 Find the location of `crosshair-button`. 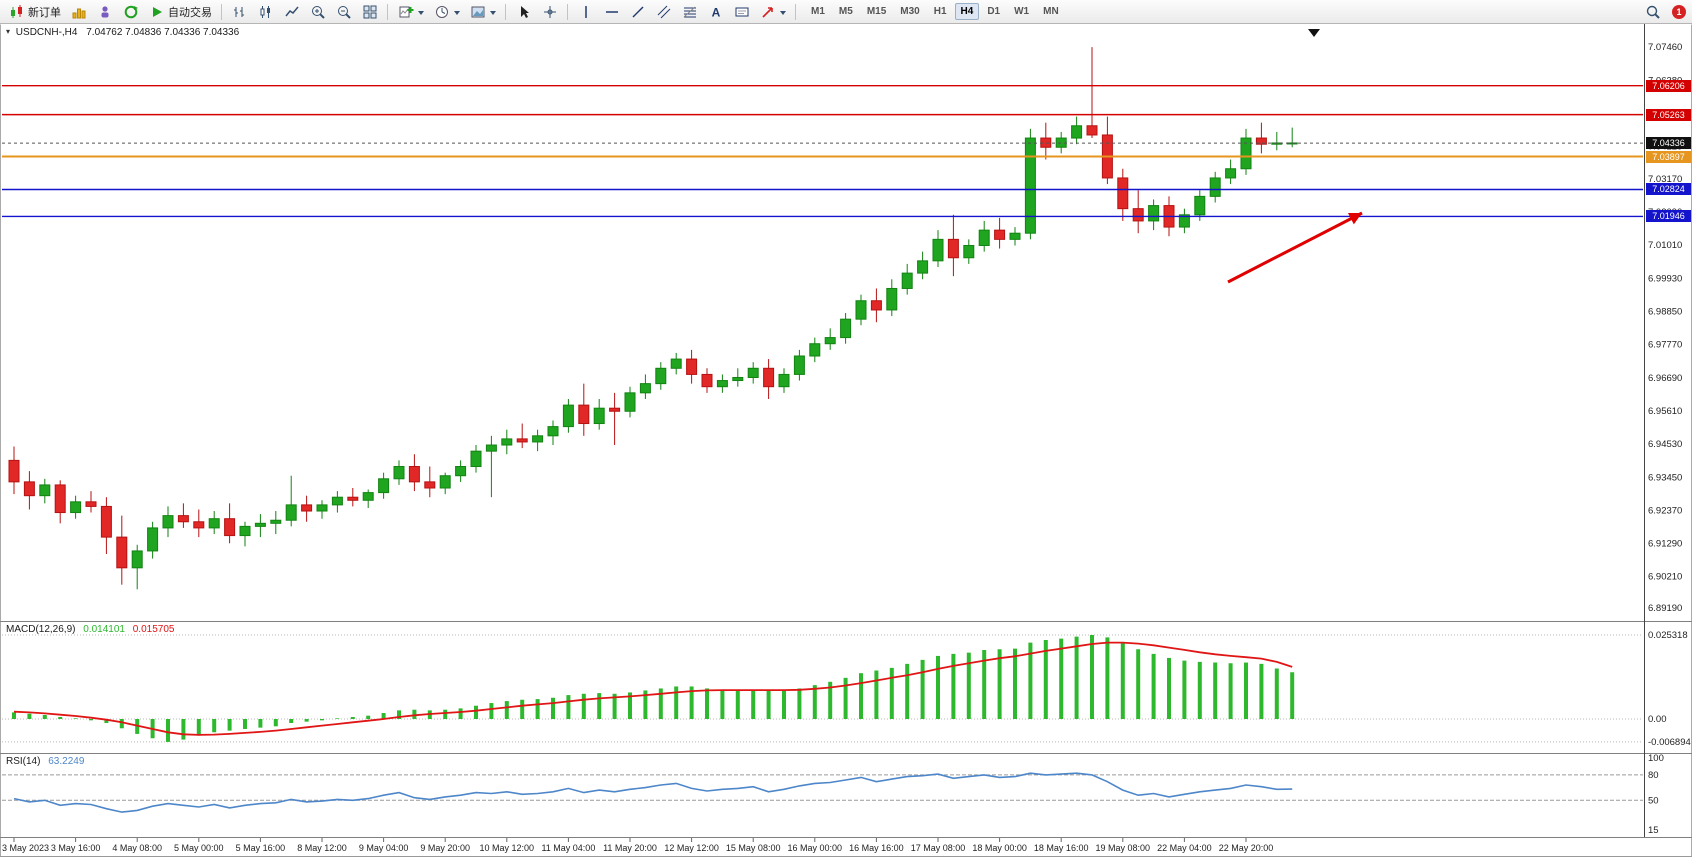

crosshair-button is located at coordinates (549, 11).